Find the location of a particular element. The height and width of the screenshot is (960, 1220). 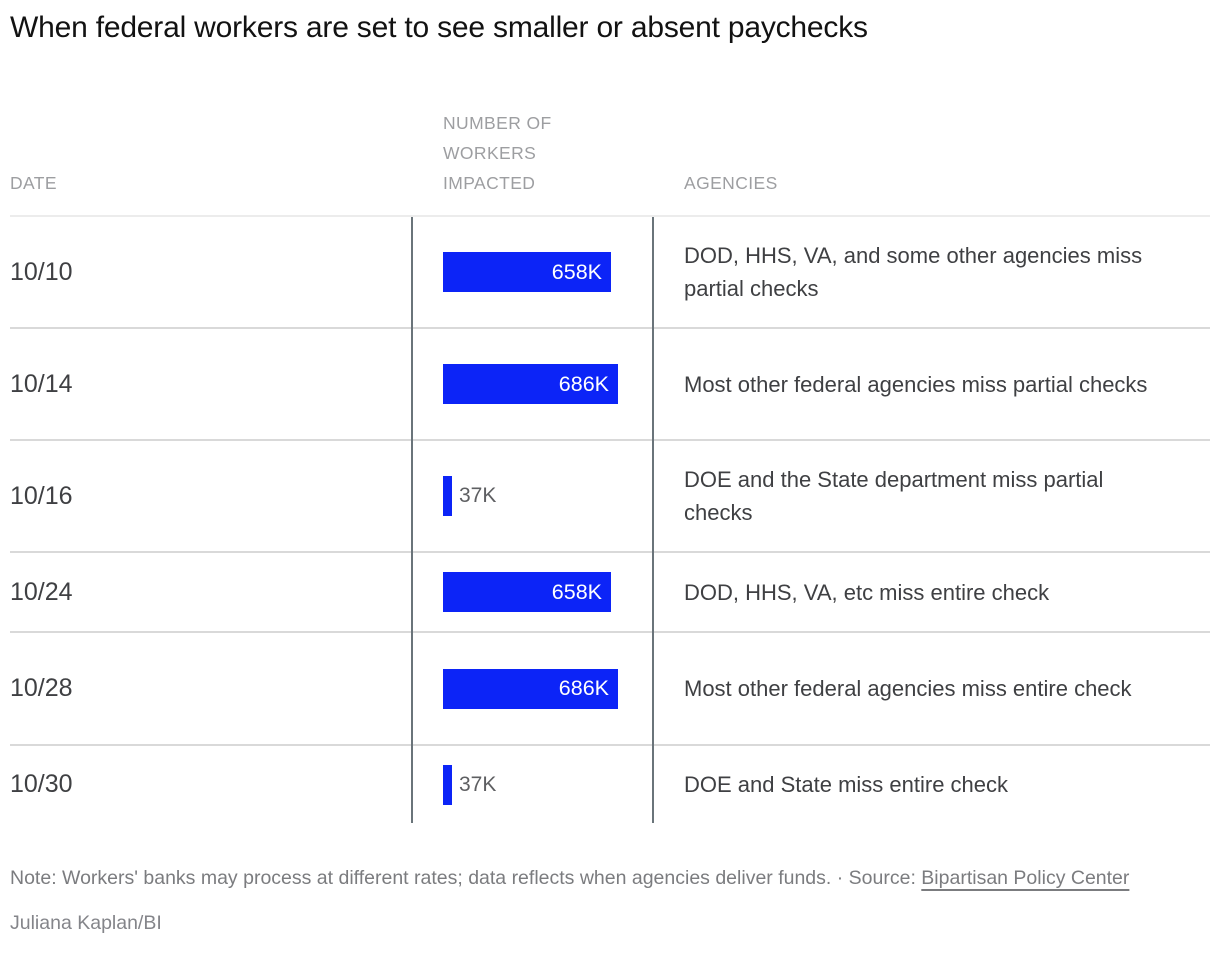

date-cell: 10/30 is located at coordinates (41, 784).